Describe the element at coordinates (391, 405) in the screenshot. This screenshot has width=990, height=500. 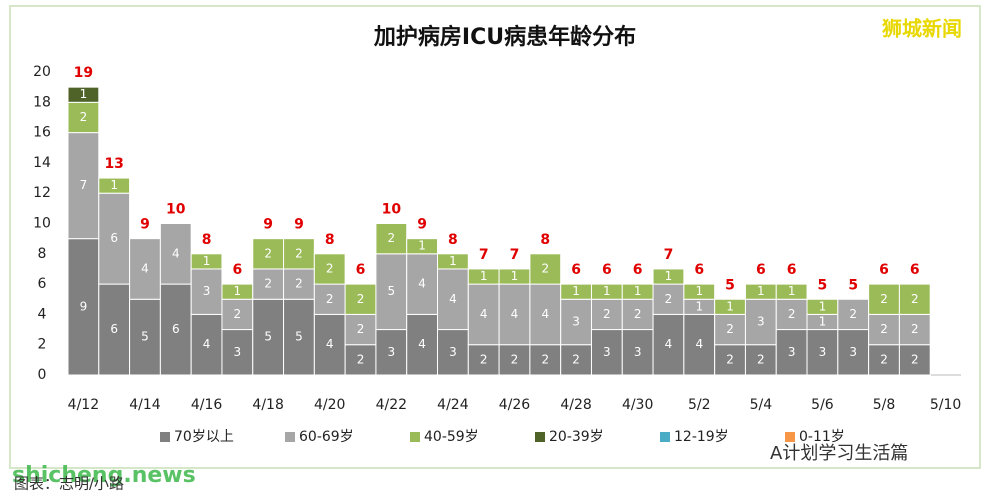
I see `x-tick-label: 4/22` at that location.